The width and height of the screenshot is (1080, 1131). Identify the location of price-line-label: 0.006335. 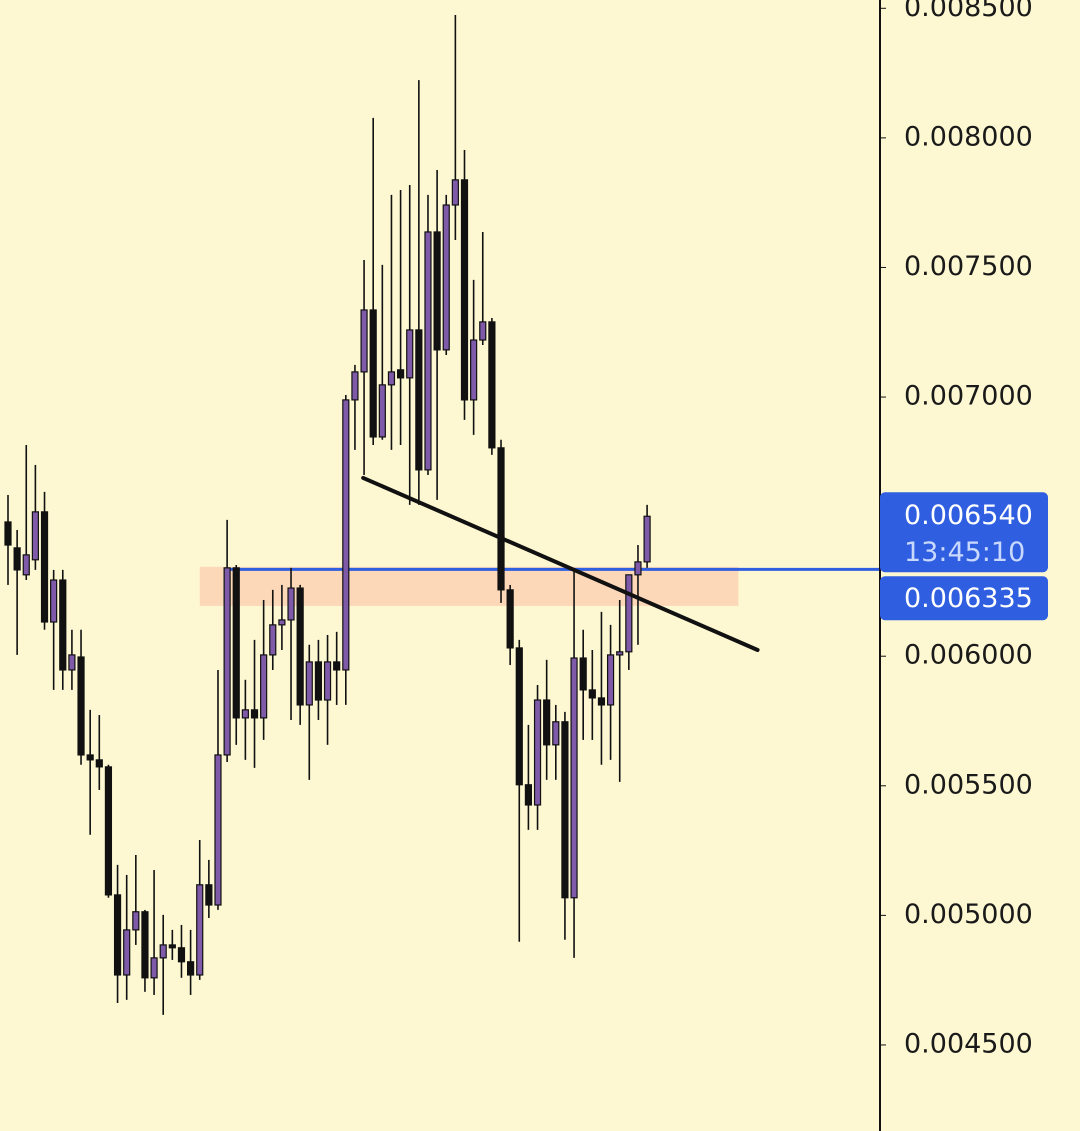
(968, 598).